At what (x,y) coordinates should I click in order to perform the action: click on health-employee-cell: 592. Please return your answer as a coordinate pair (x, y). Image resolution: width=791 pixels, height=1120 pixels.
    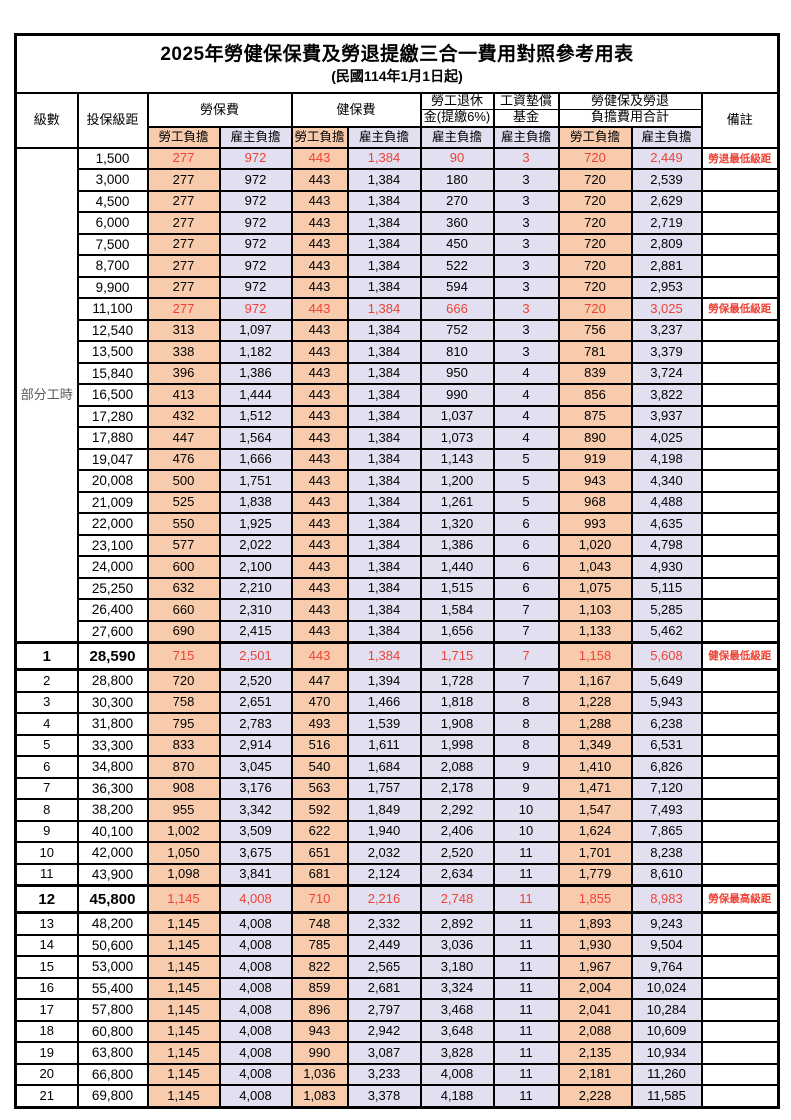
    Looking at the image, I should click on (319, 810).